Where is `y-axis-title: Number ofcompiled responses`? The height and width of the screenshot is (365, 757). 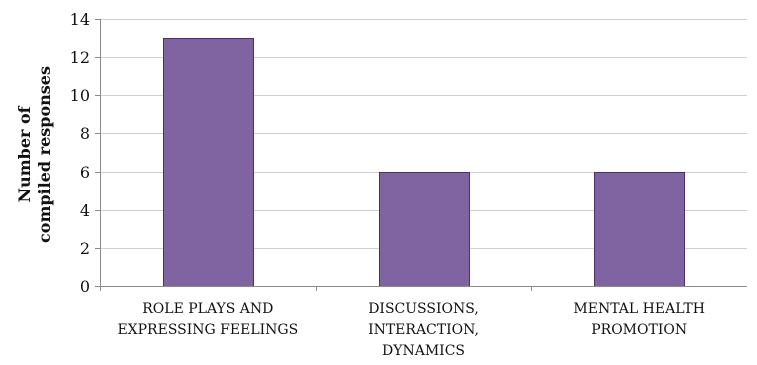
y-axis-title: Number ofcompiled responses is located at coordinates (34, 154).